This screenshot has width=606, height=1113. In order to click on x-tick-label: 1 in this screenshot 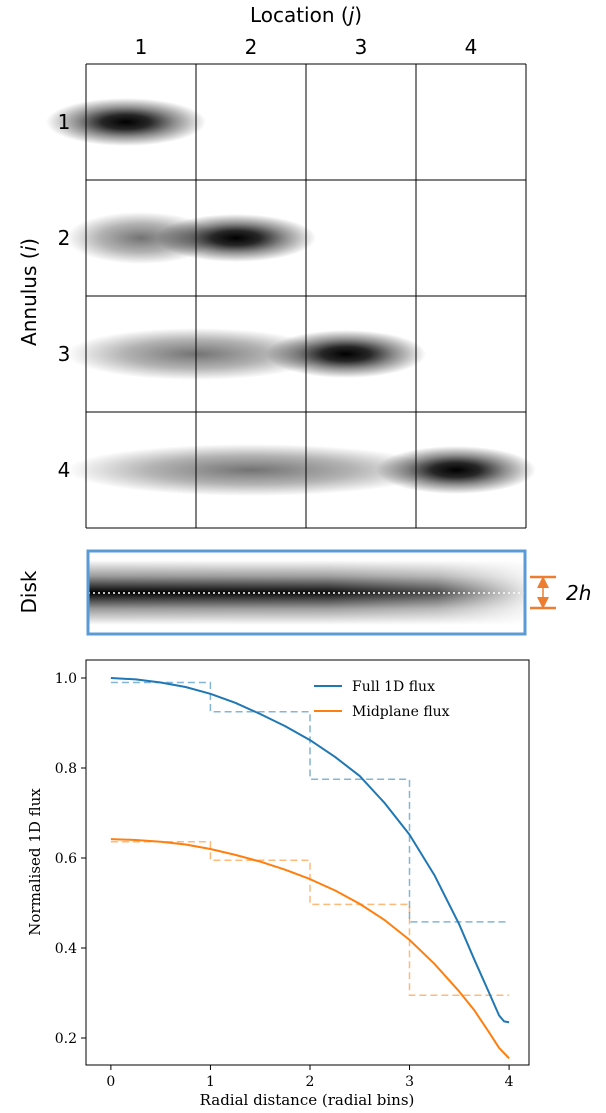, I will do `click(210, 1082)`.